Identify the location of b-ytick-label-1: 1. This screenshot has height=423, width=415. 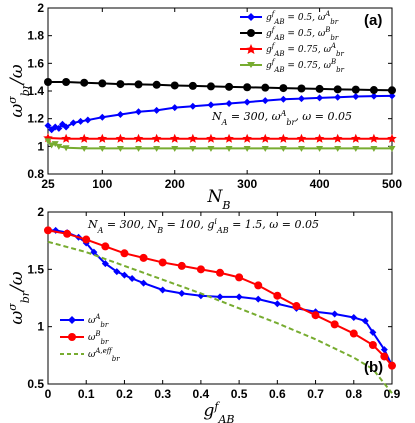
(40, 327).